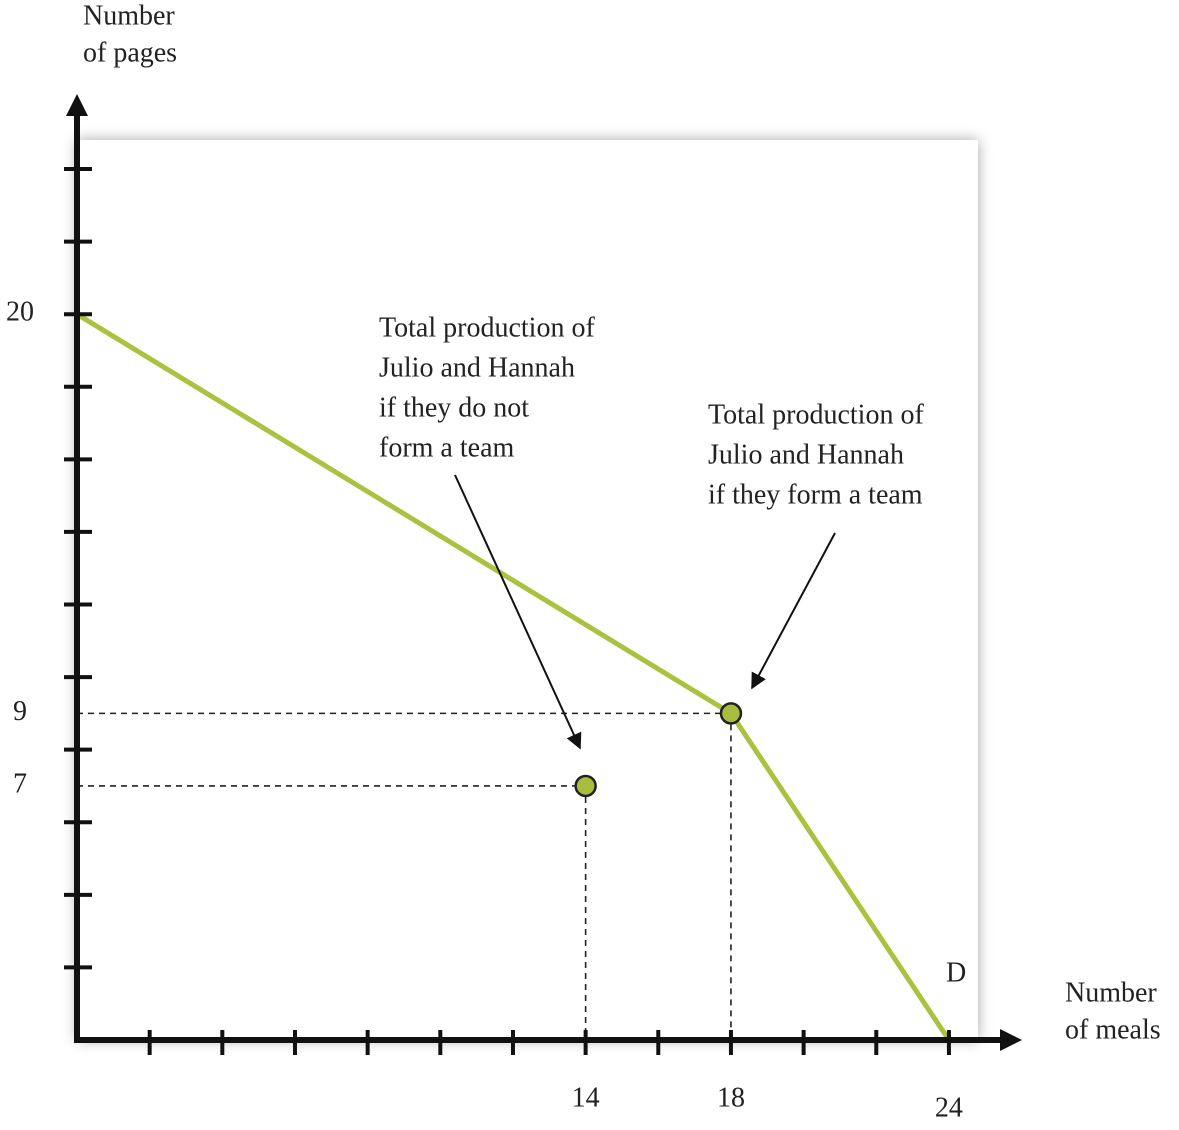  What do you see at coordinates (586, 1097) in the screenshot?
I see `x-tick-label: 14` at bounding box center [586, 1097].